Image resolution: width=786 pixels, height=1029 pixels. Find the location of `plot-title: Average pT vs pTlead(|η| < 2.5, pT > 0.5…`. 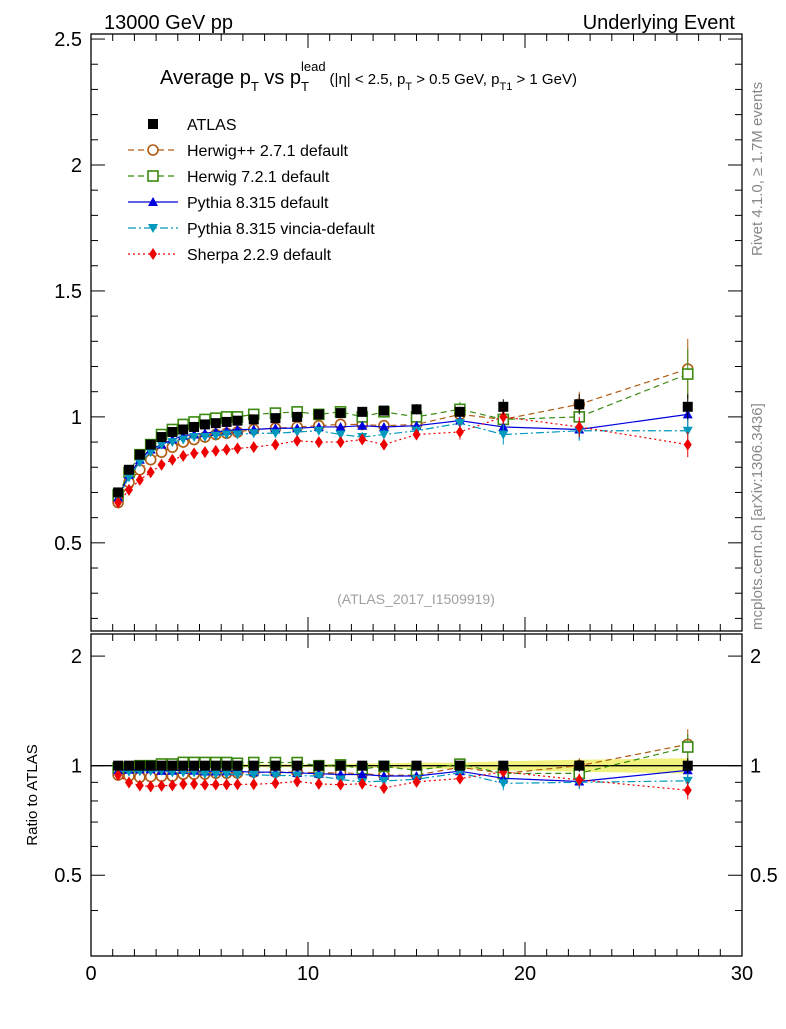

plot-title: Average pT vs pTlead(|η| < 2.5, pT > 0.5… is located at coordinates (368, 76).